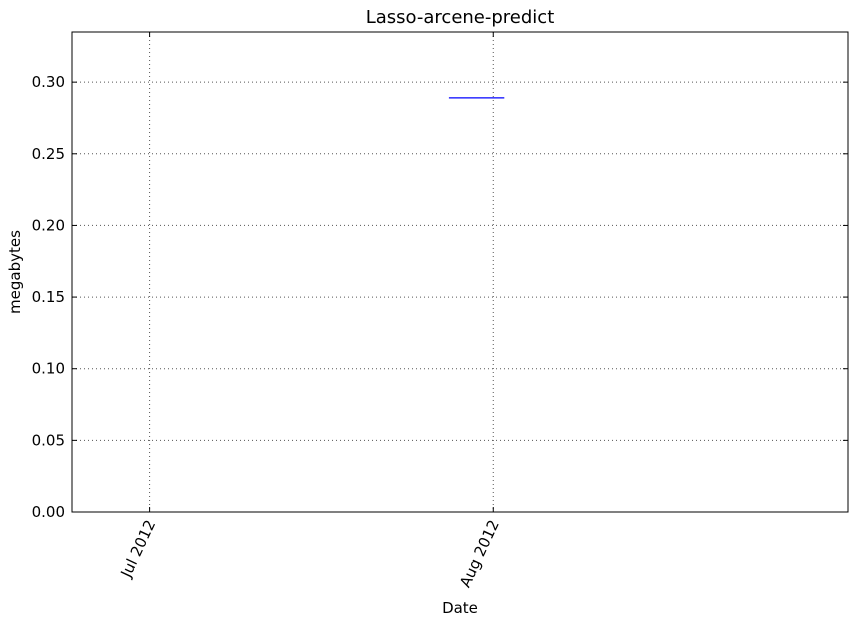 The height and width of the screenshot is (624, 857). I want to click on y-tick-label: 0.15, so click(48, 297).